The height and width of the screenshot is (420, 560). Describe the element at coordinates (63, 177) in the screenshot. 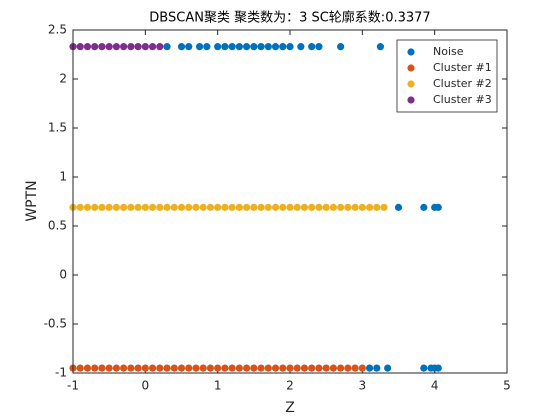

I see `y-tick-label: 1` at that location.